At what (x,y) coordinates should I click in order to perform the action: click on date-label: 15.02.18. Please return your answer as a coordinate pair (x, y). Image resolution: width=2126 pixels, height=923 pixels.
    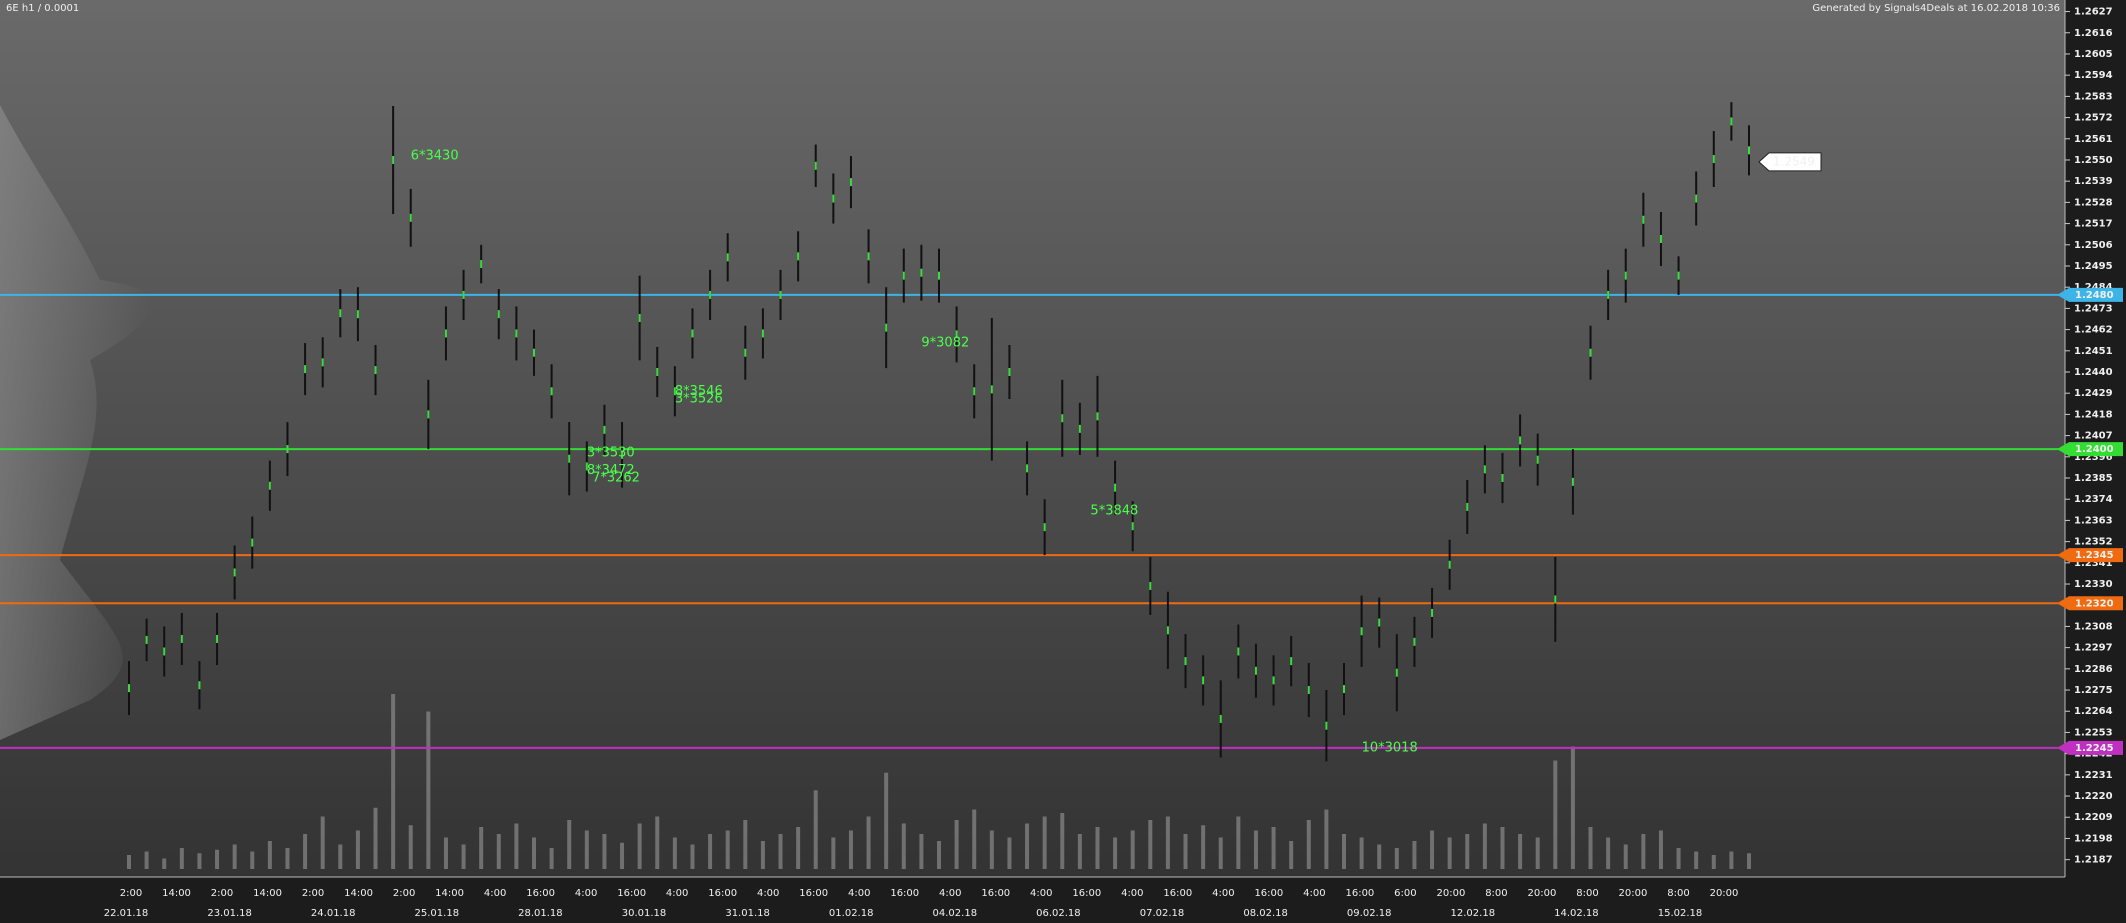
    Looking at the image, I should click on (1680, 913).